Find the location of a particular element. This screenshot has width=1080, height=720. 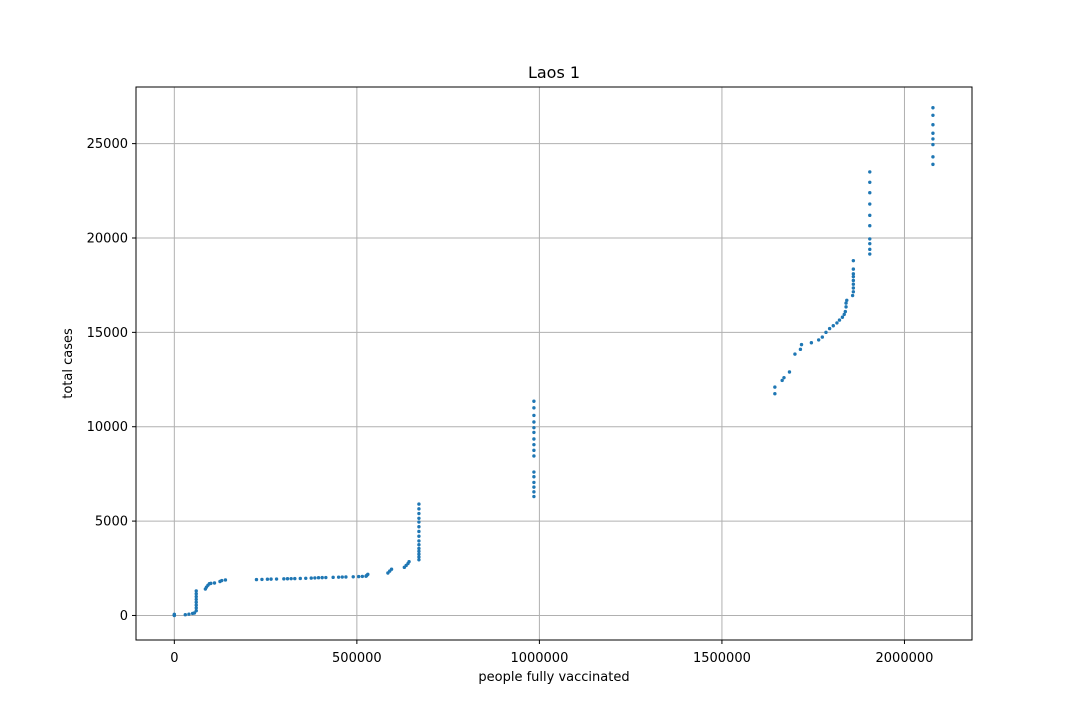

x-tick-label: 0 is located at coordinates (174, 658).